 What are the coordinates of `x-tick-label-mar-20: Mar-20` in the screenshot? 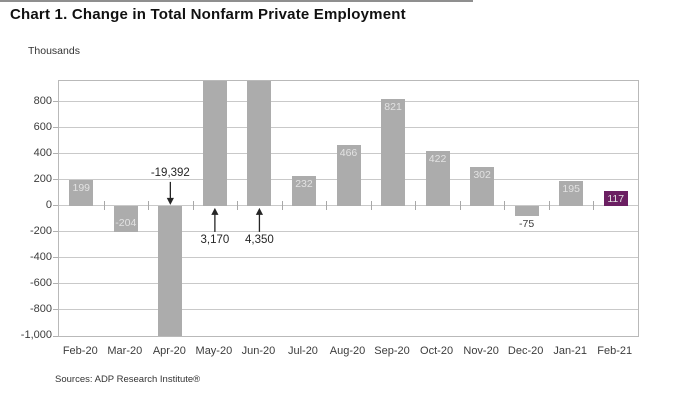 It's located at (125, 351).